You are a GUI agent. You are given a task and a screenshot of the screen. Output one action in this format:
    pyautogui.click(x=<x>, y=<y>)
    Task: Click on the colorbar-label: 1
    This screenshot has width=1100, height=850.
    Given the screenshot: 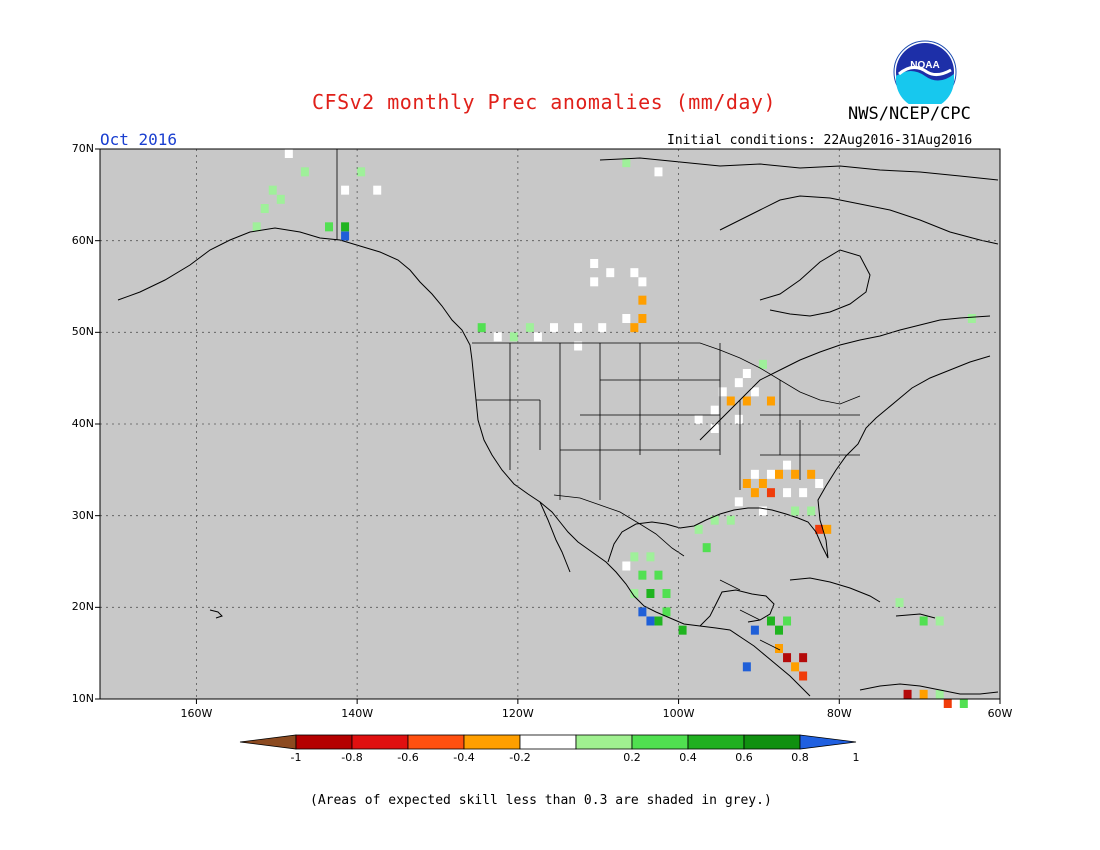 What is the action you would take?
    pyautogui.click(x=856, y=757)
    